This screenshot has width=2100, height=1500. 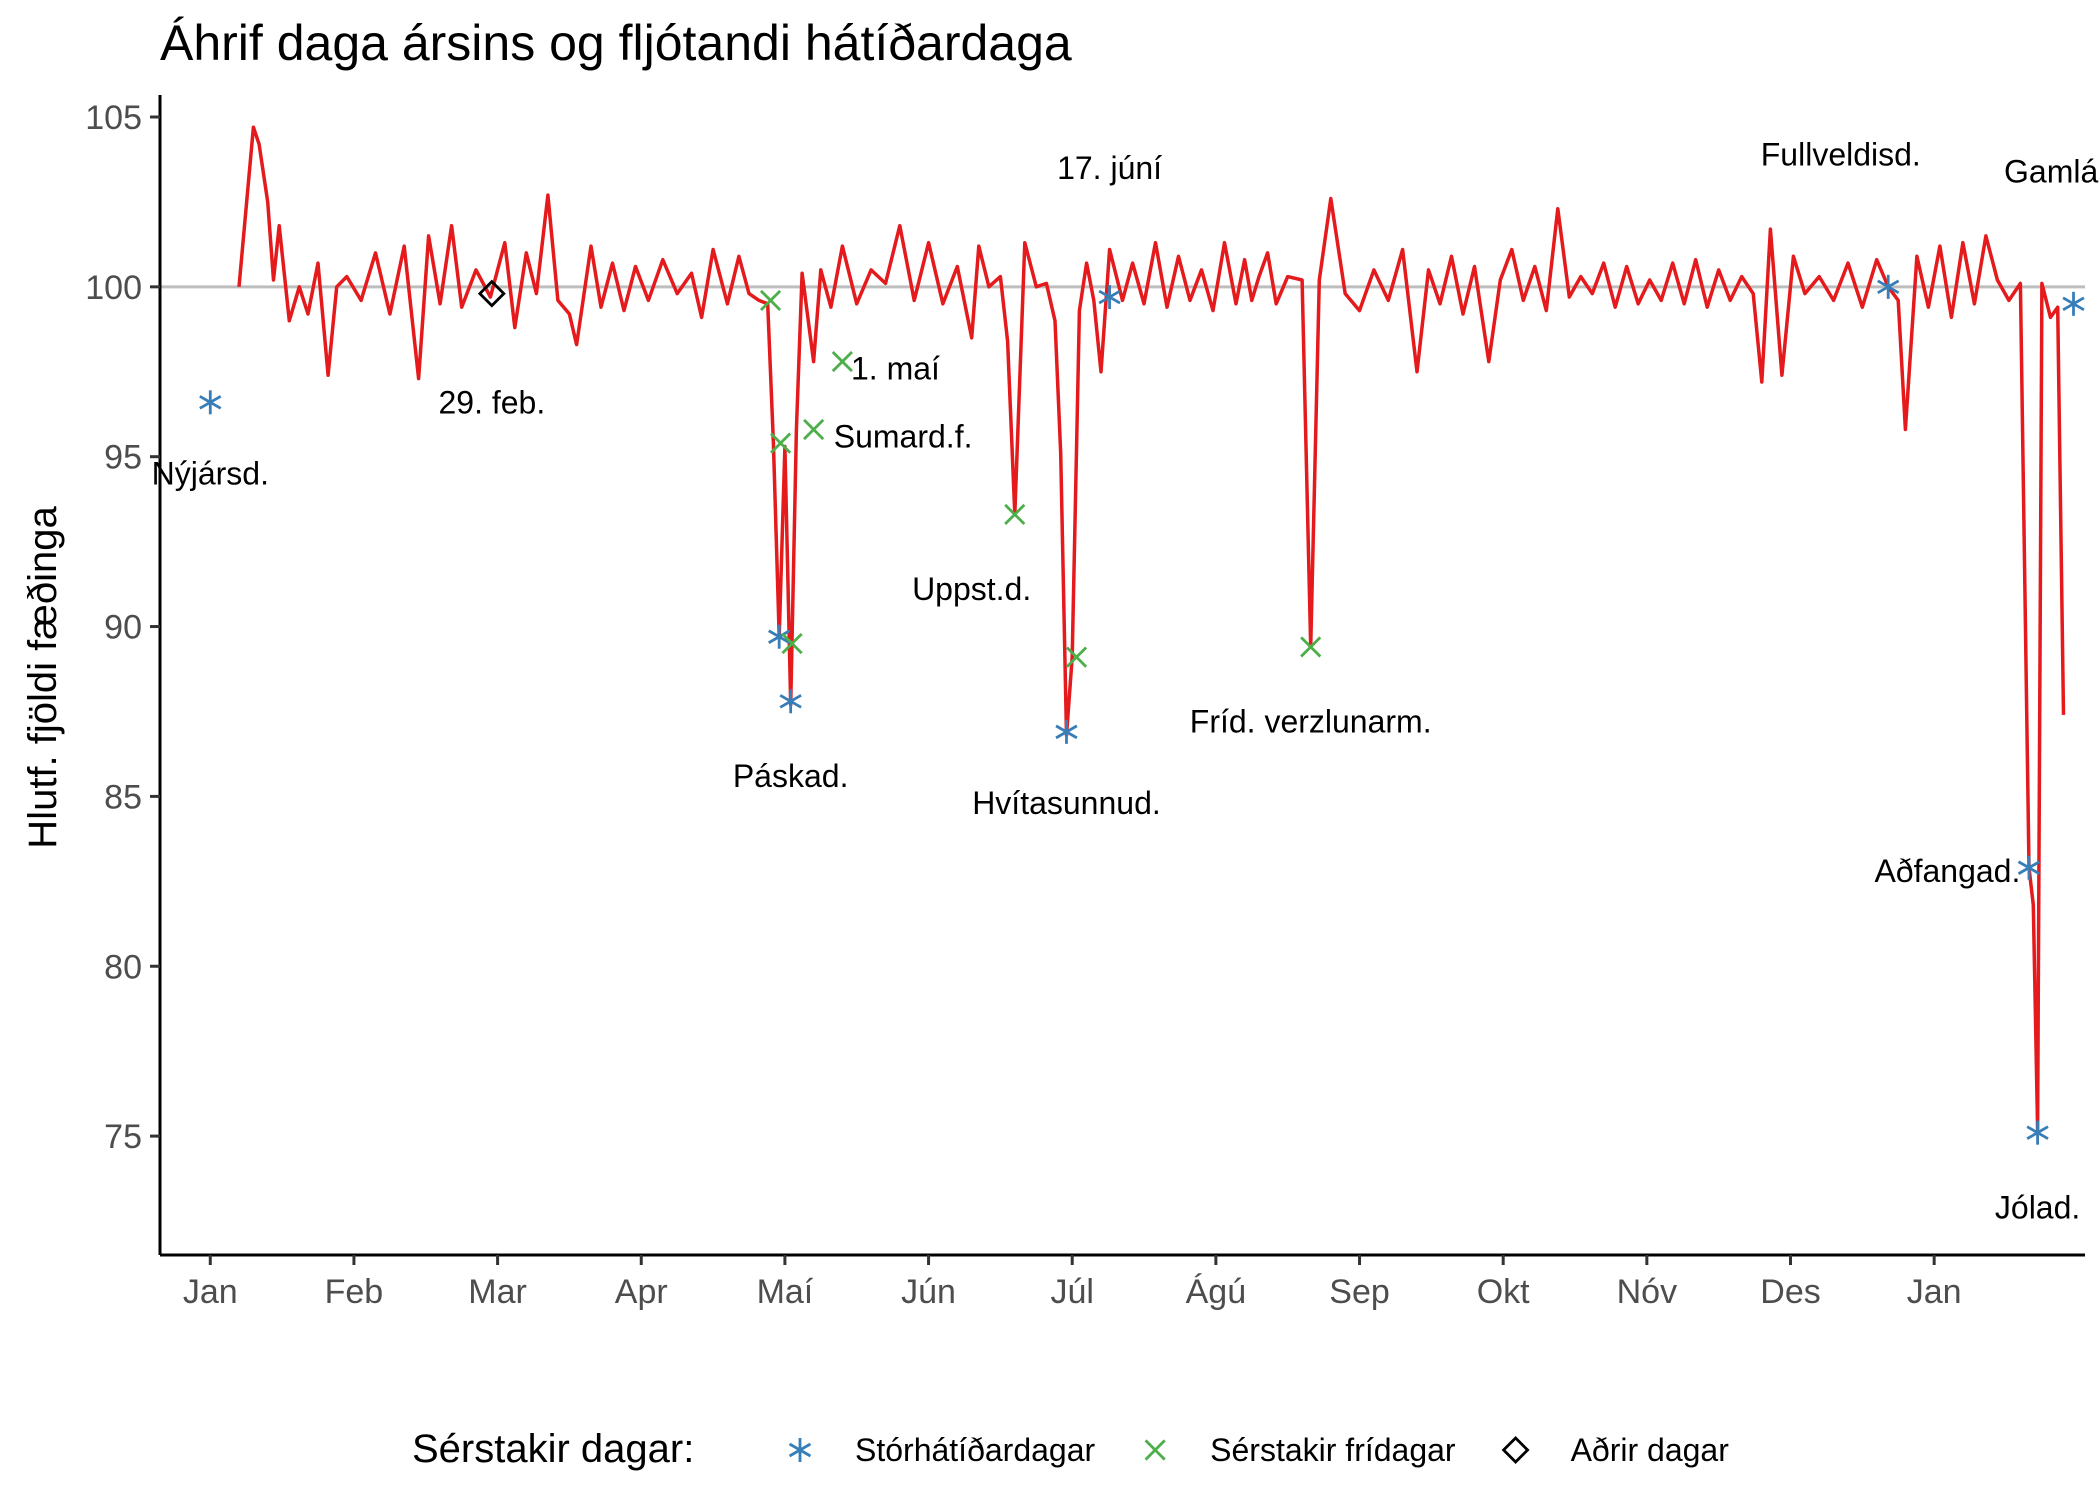 What do you see at coordinates (1503, 1292) in the screenshot?
I see `x-tick-label: Okt` at bounding box center [1503, 1292].